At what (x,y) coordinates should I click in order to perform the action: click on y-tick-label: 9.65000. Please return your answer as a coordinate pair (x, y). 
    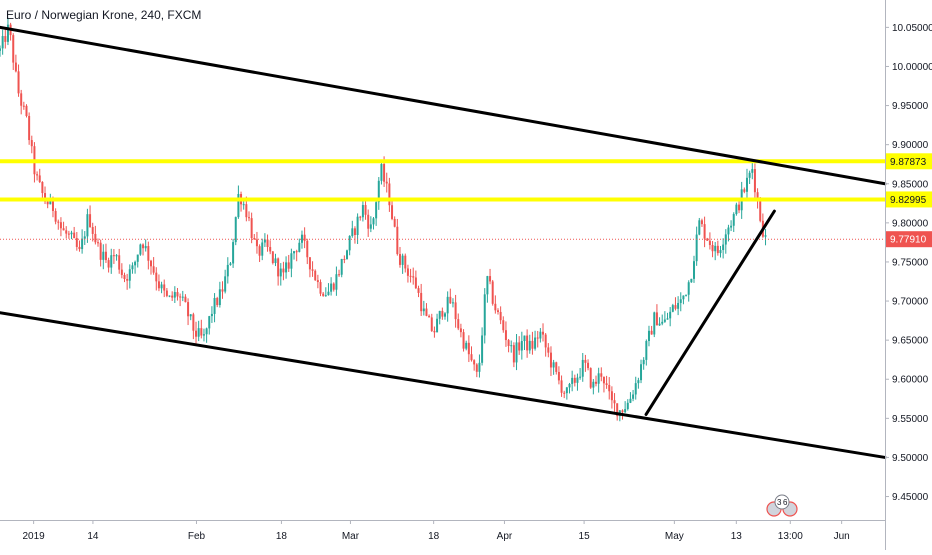
    Looking at the image, I should click on (910, 341).